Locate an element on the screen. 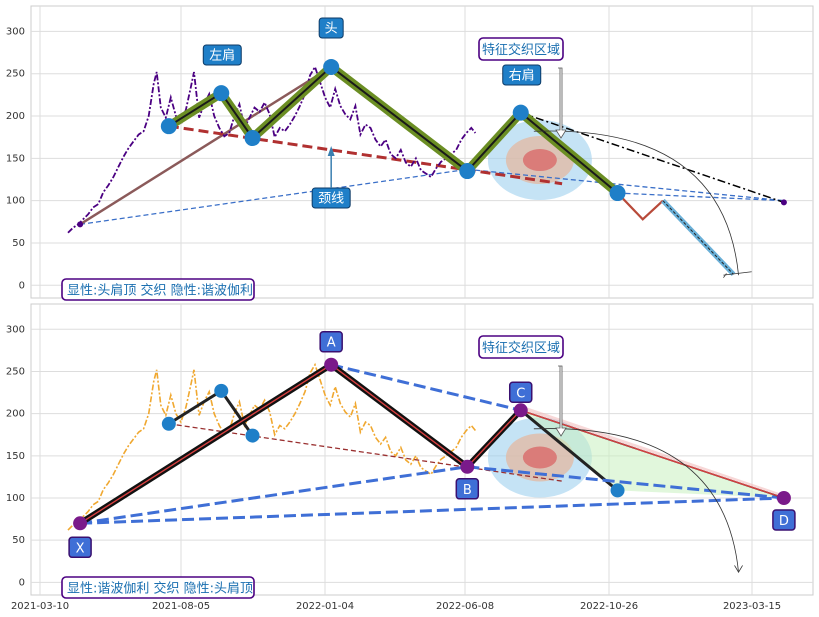 Image resolution: width=819 pixels, height=617 pixels. legend: 显性:谐波伽利 交织 隐性:头肩顶 is located at coordinates (158, 587).